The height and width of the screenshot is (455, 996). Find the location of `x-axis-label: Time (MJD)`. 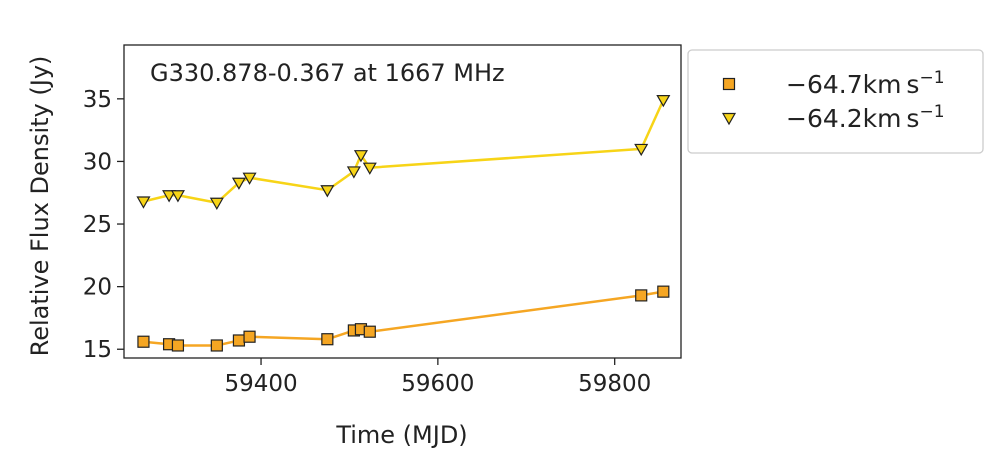

x-axis-label: Time (MJD) is located at coordinates (401, 435).